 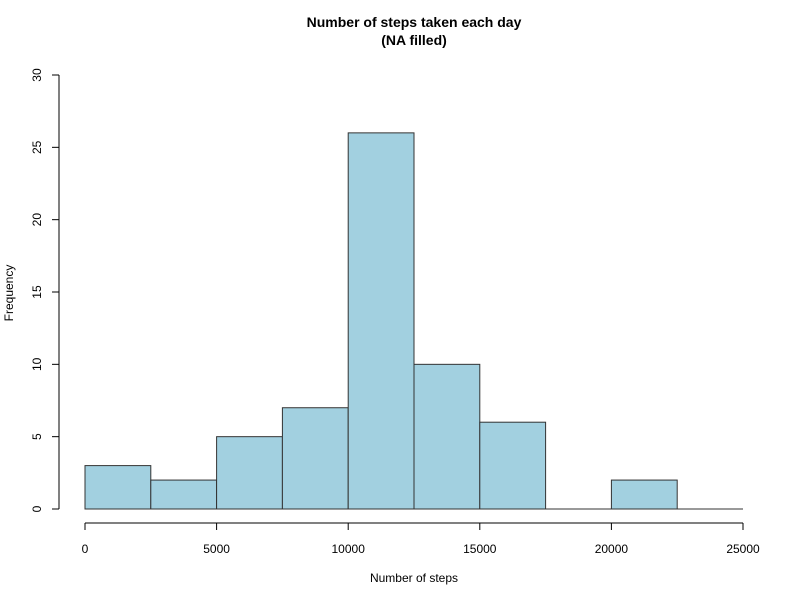 I want to click on x-axis-label: Number of steps, so click(x=414, y=578).